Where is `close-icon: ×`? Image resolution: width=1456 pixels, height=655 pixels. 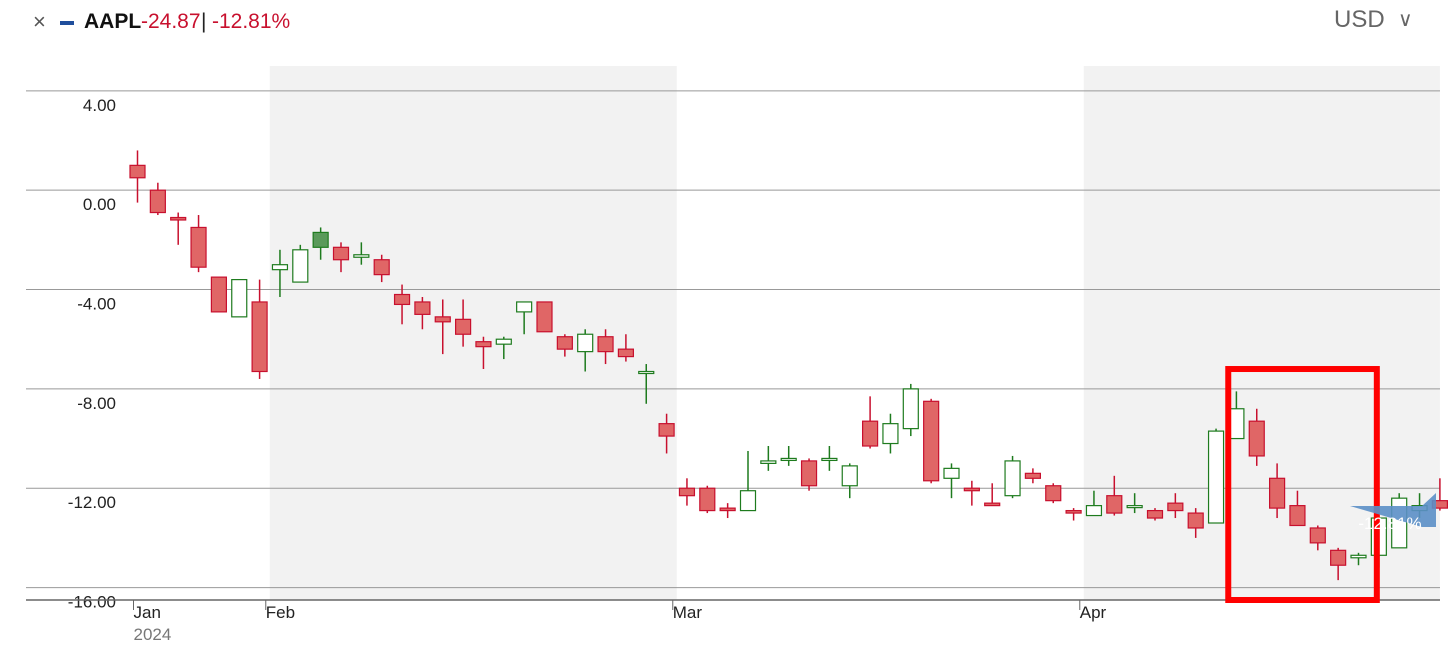 close-icon: × is located at coordinates (39, 21).